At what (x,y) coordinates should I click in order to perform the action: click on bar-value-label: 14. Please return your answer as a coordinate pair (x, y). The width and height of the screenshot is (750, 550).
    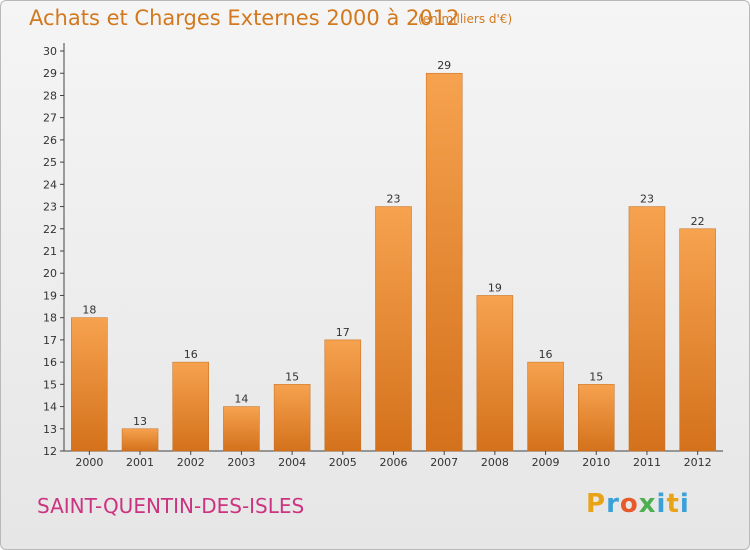
    Looking at the image, I should click on (241, 399).